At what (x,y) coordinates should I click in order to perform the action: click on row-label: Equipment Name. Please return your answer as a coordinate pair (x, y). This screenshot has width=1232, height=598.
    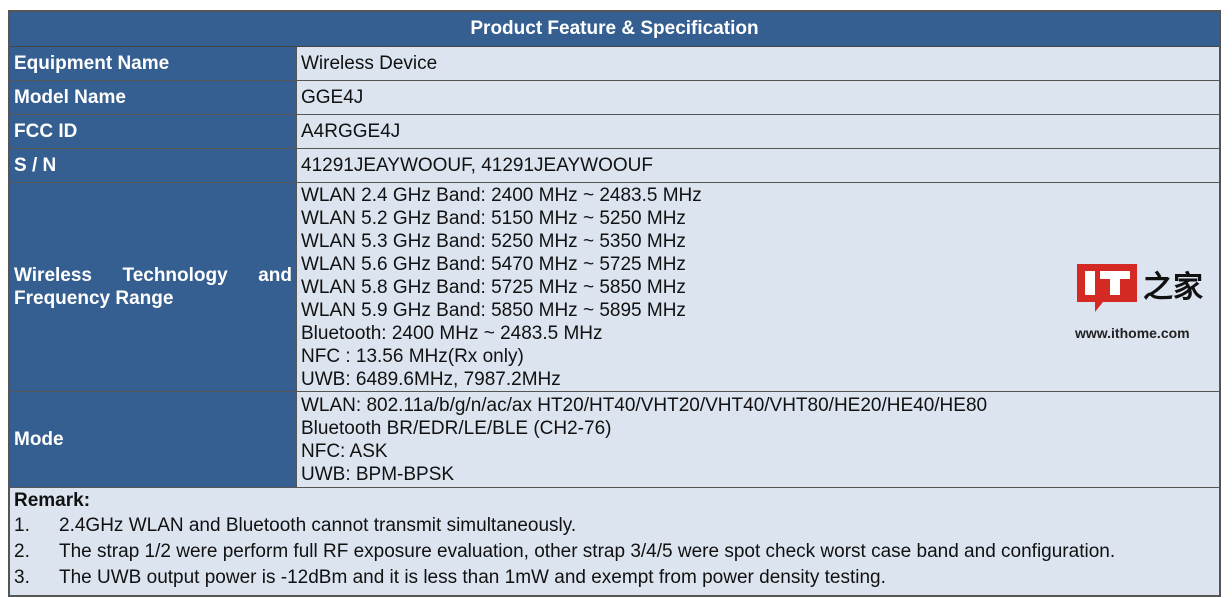
    Looking at the image, I should click on (153, 63).